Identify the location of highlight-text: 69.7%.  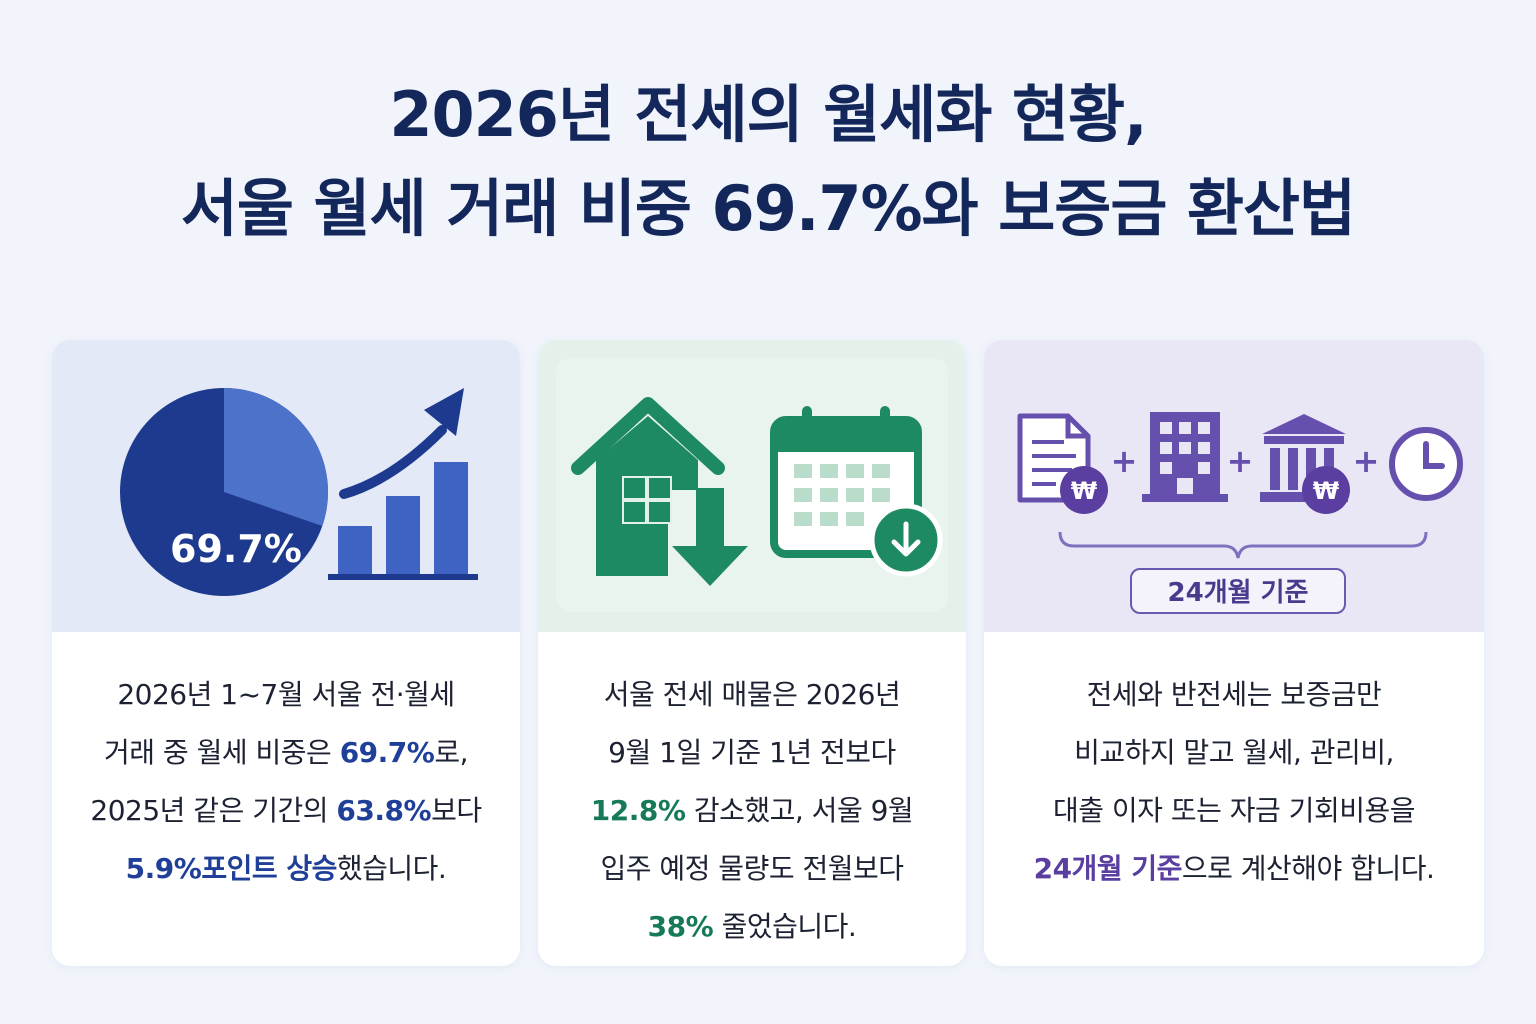
(387, 752).